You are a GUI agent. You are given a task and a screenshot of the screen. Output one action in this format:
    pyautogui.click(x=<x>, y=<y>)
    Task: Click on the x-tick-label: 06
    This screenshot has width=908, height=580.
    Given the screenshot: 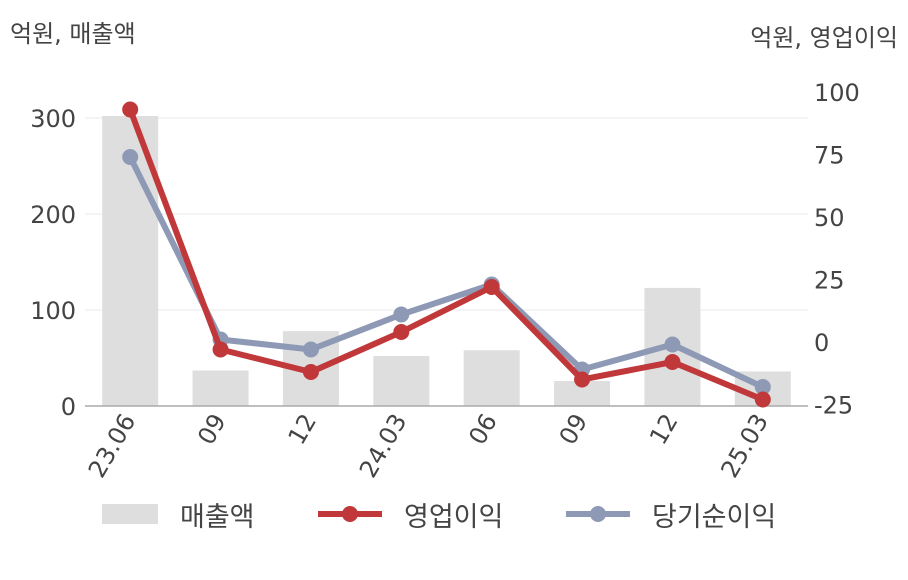 What is the action you would take?
    pyautogui.click(x=483, y=429)
    